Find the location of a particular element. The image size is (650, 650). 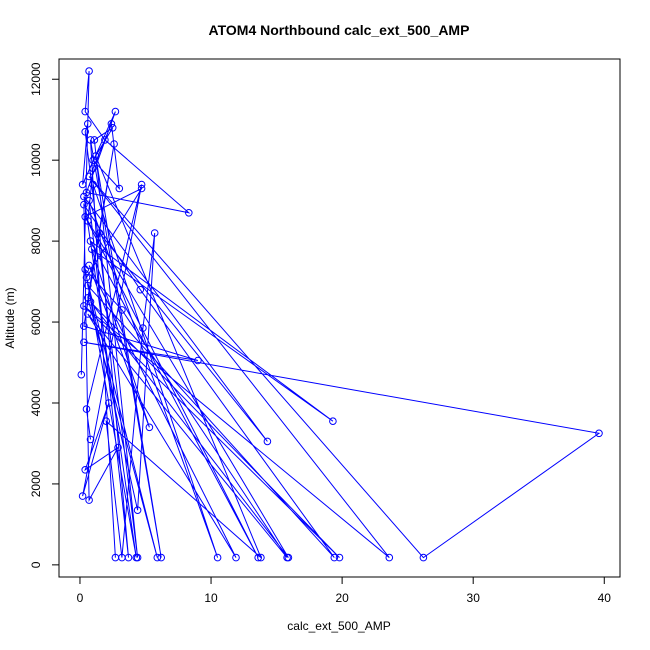

x-tick-label: 40 is located at coordinates (605, 598).